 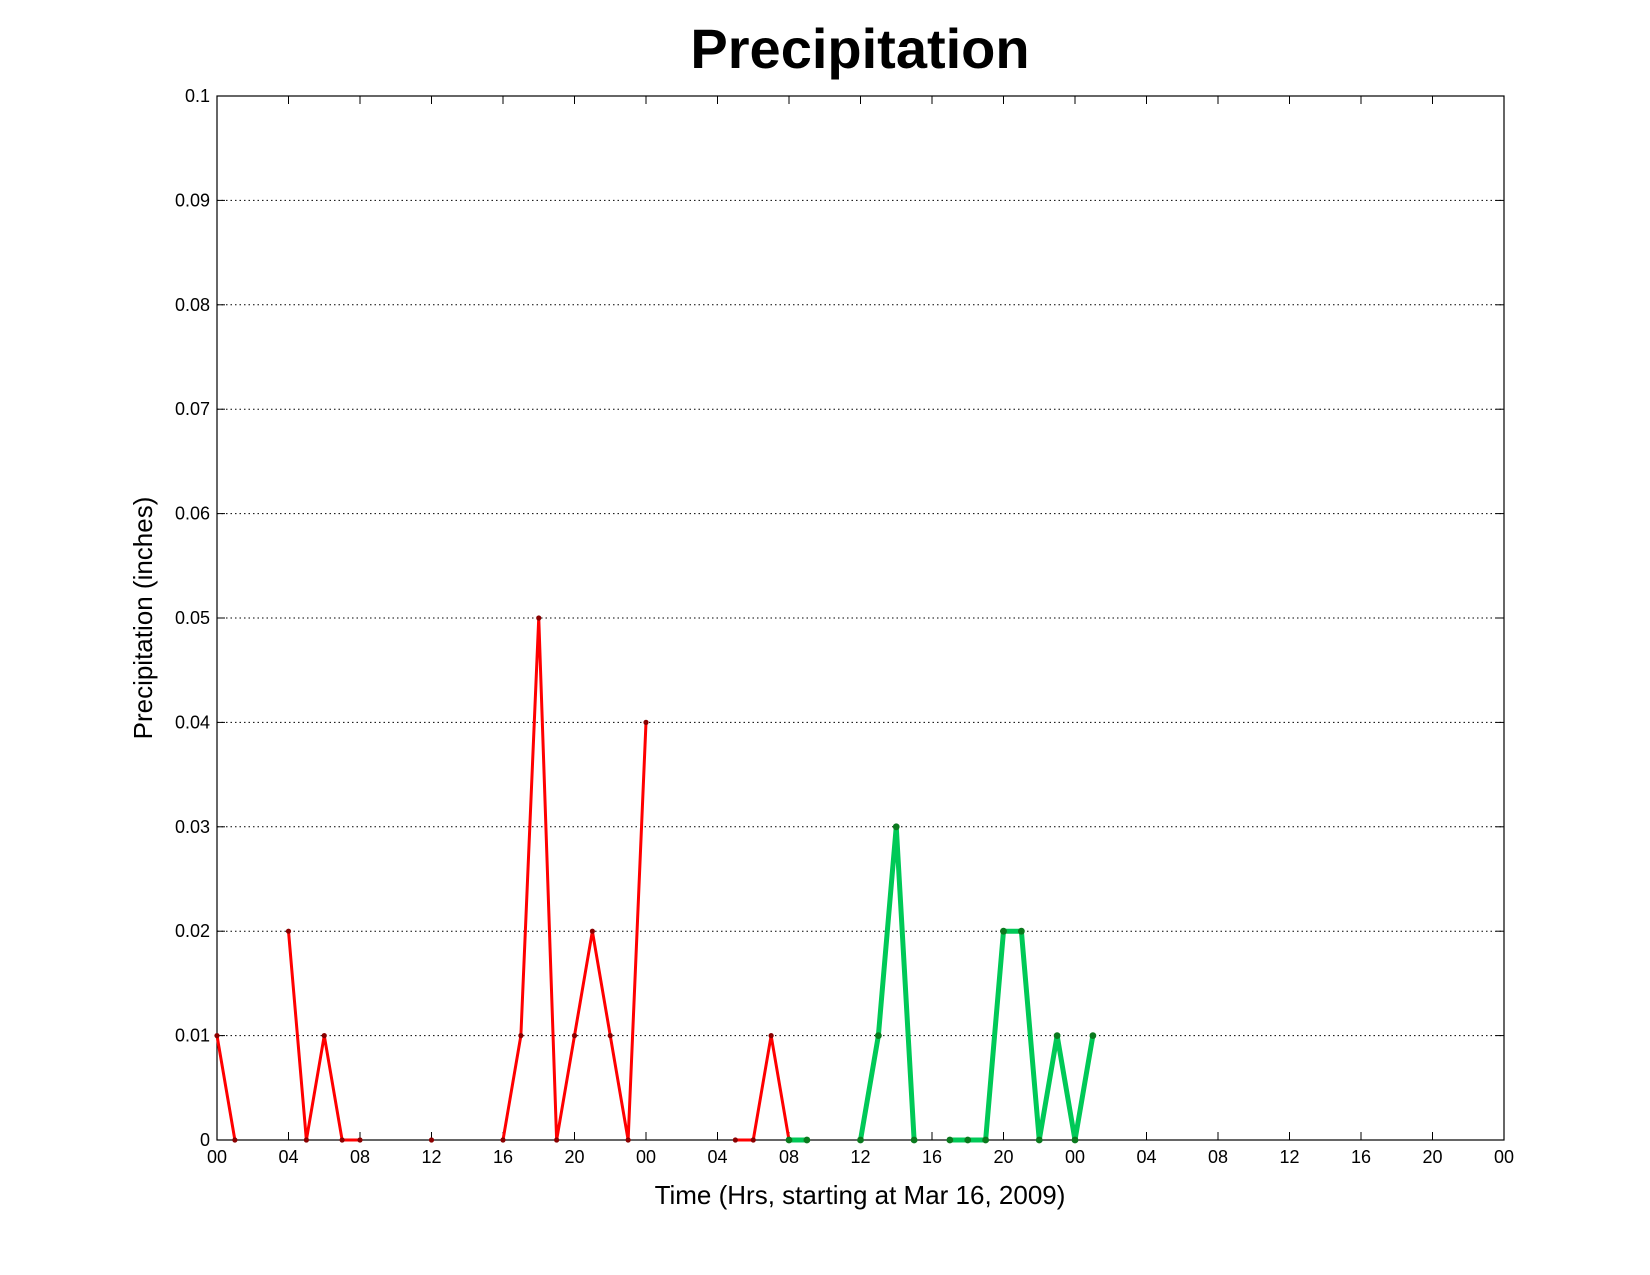 What do you see at coordinates (192, 409) in the screenshot?
I see `y-tick-label: 0.07` at bounding box center [192, 409].